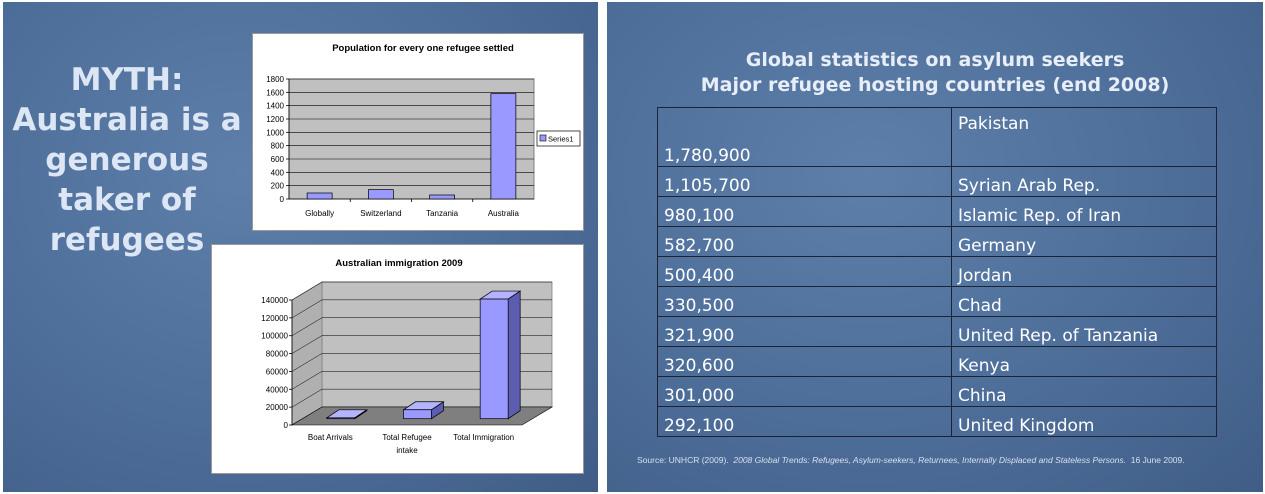 This screenshot has width=1265, height=494. What do you see at coordinates (804, 137) in the screenshot?
I see `refugee-count-cell: 1,780,900` at bounding box center [804, 137].